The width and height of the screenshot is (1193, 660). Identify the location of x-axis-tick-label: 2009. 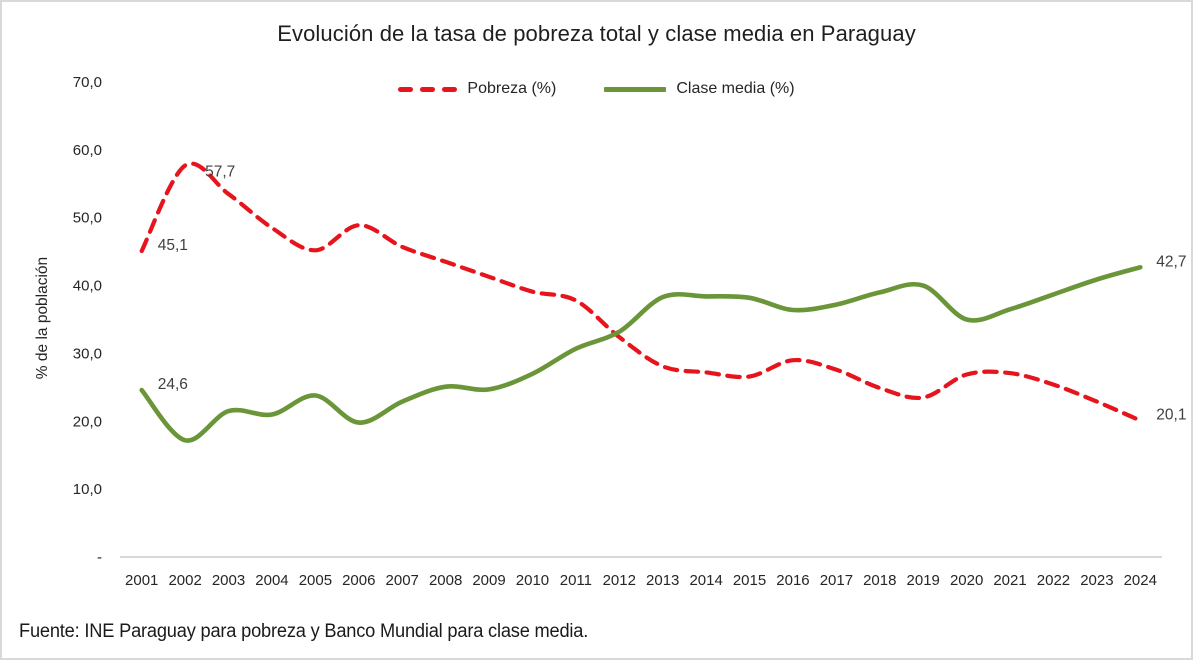
(488, 580).